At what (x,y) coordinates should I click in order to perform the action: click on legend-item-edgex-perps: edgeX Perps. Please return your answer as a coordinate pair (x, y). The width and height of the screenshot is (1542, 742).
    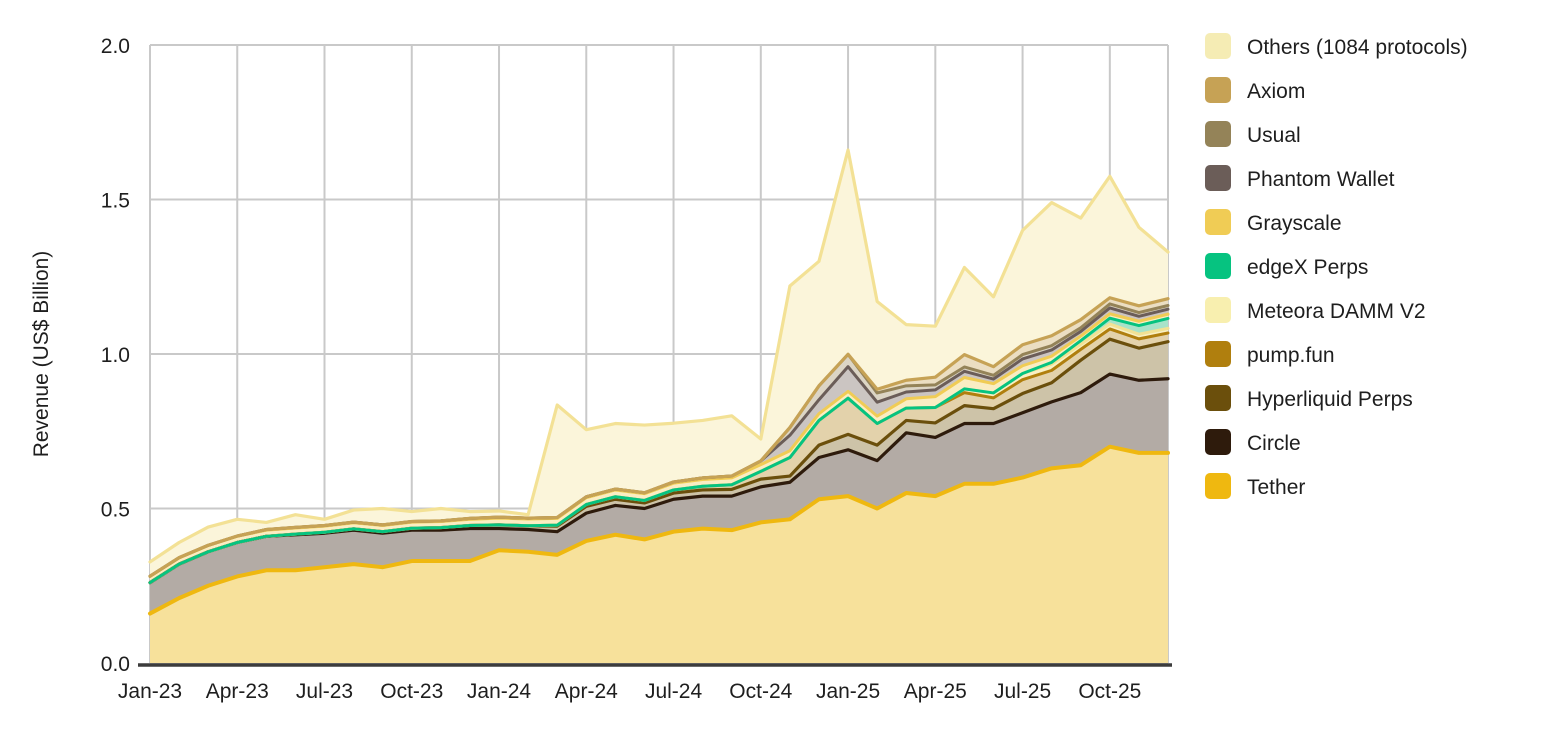
    Looking at the image, I should click on (1286, 266).